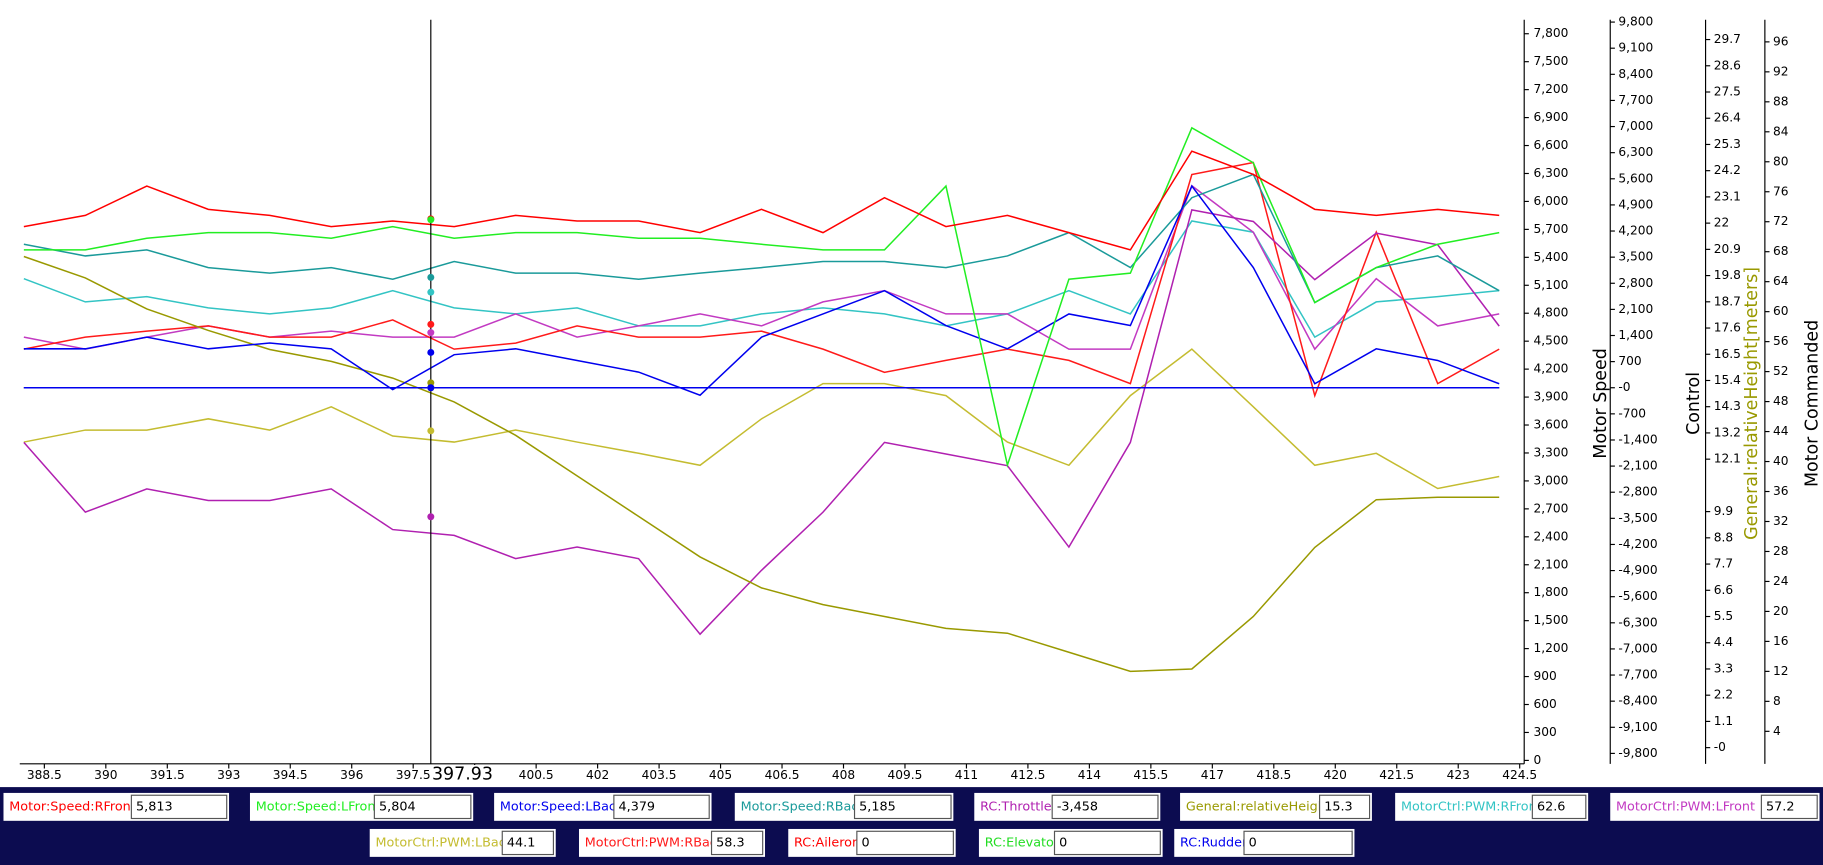  Describe the element at coordinates (659, 775) in the screenshot. I see `x-tick-label: 403.5` at that location.